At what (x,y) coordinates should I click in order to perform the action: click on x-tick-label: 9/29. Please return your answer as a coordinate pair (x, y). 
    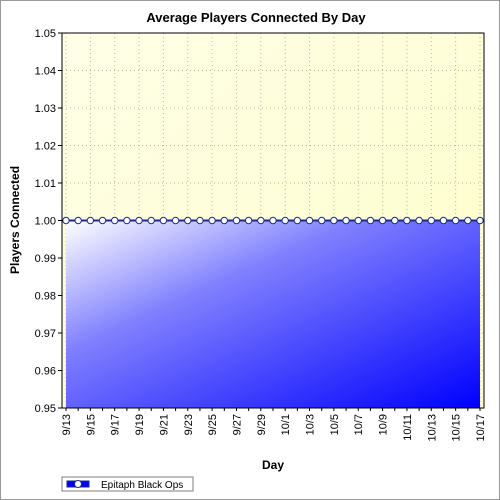
    Looking at the image, I should click on (262, 424).